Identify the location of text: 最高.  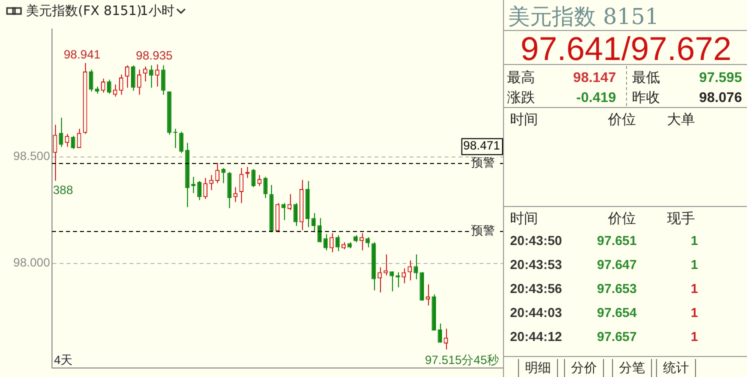
(521, 78).